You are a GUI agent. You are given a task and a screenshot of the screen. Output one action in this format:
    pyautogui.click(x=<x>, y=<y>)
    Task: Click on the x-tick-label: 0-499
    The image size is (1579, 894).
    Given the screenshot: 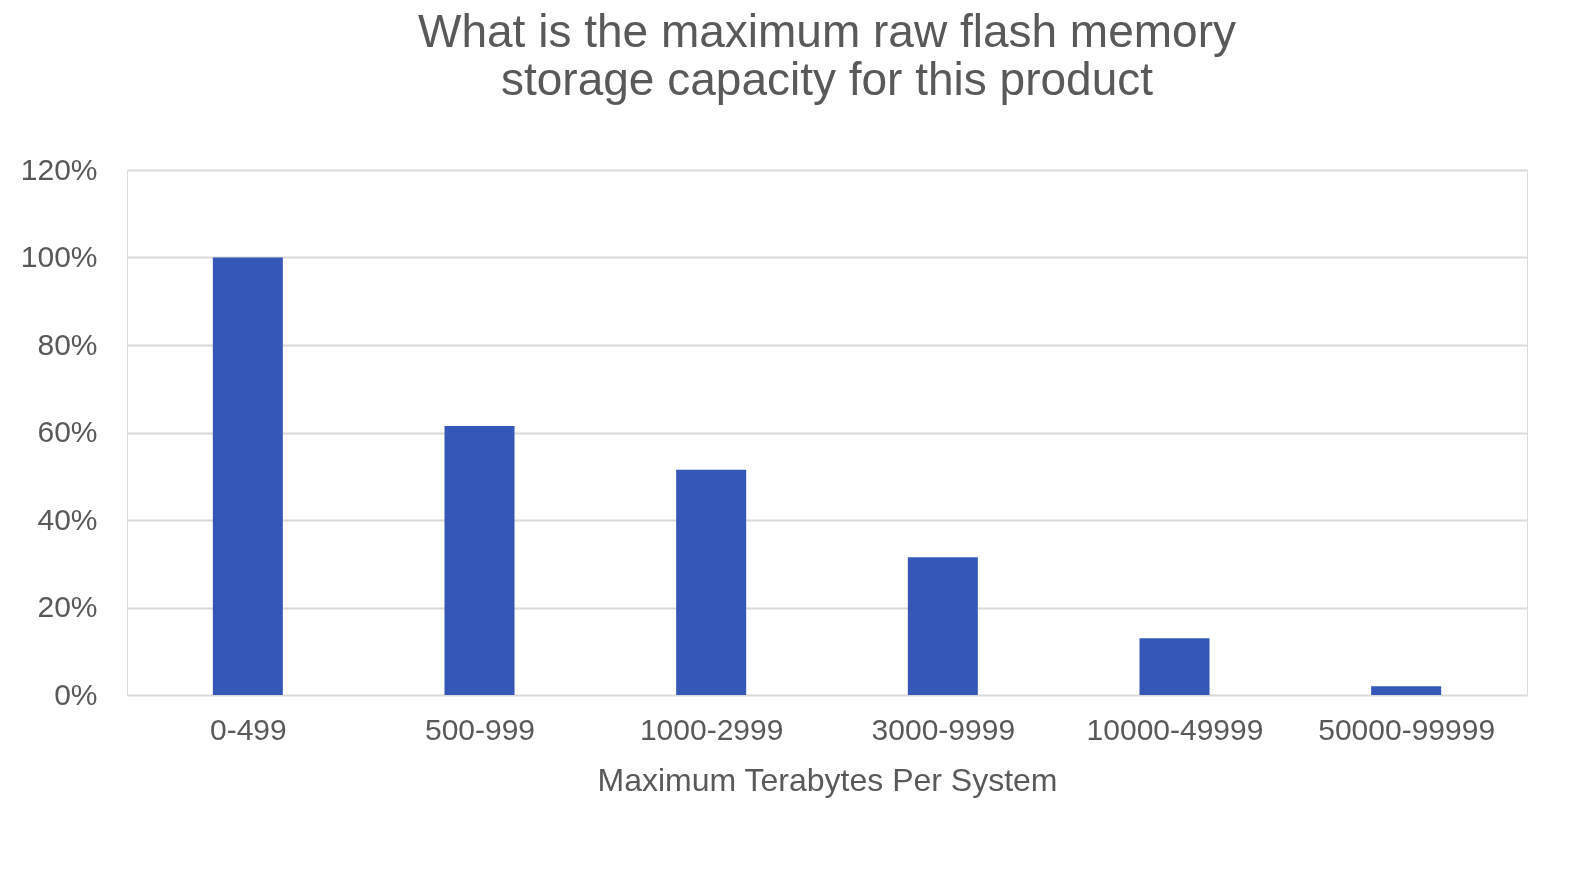 What is the action you would take?
    pyautogui.click(x=248, y=729)
    